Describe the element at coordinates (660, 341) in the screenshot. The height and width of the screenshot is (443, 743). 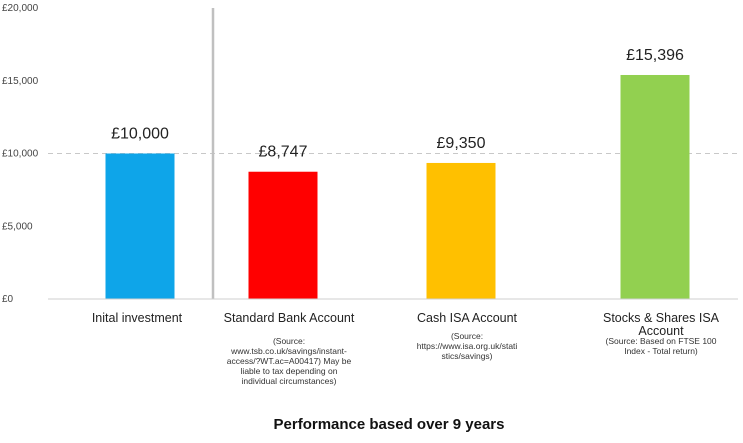
I see `category-note: (Source: Based on FTSE 100` at that location.